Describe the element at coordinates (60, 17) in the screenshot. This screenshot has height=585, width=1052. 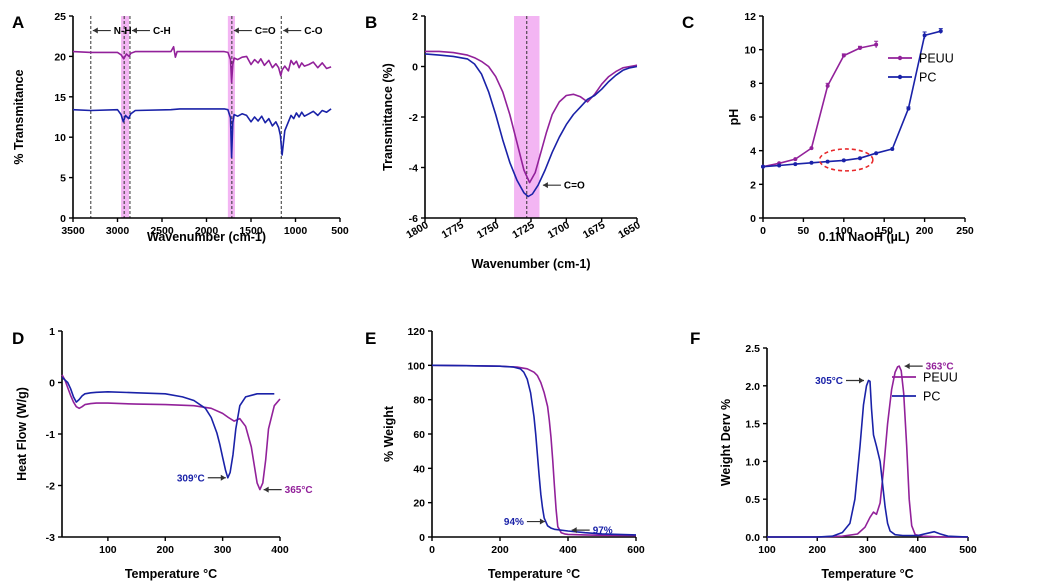
I see `y-tick-label: 25` at that location.